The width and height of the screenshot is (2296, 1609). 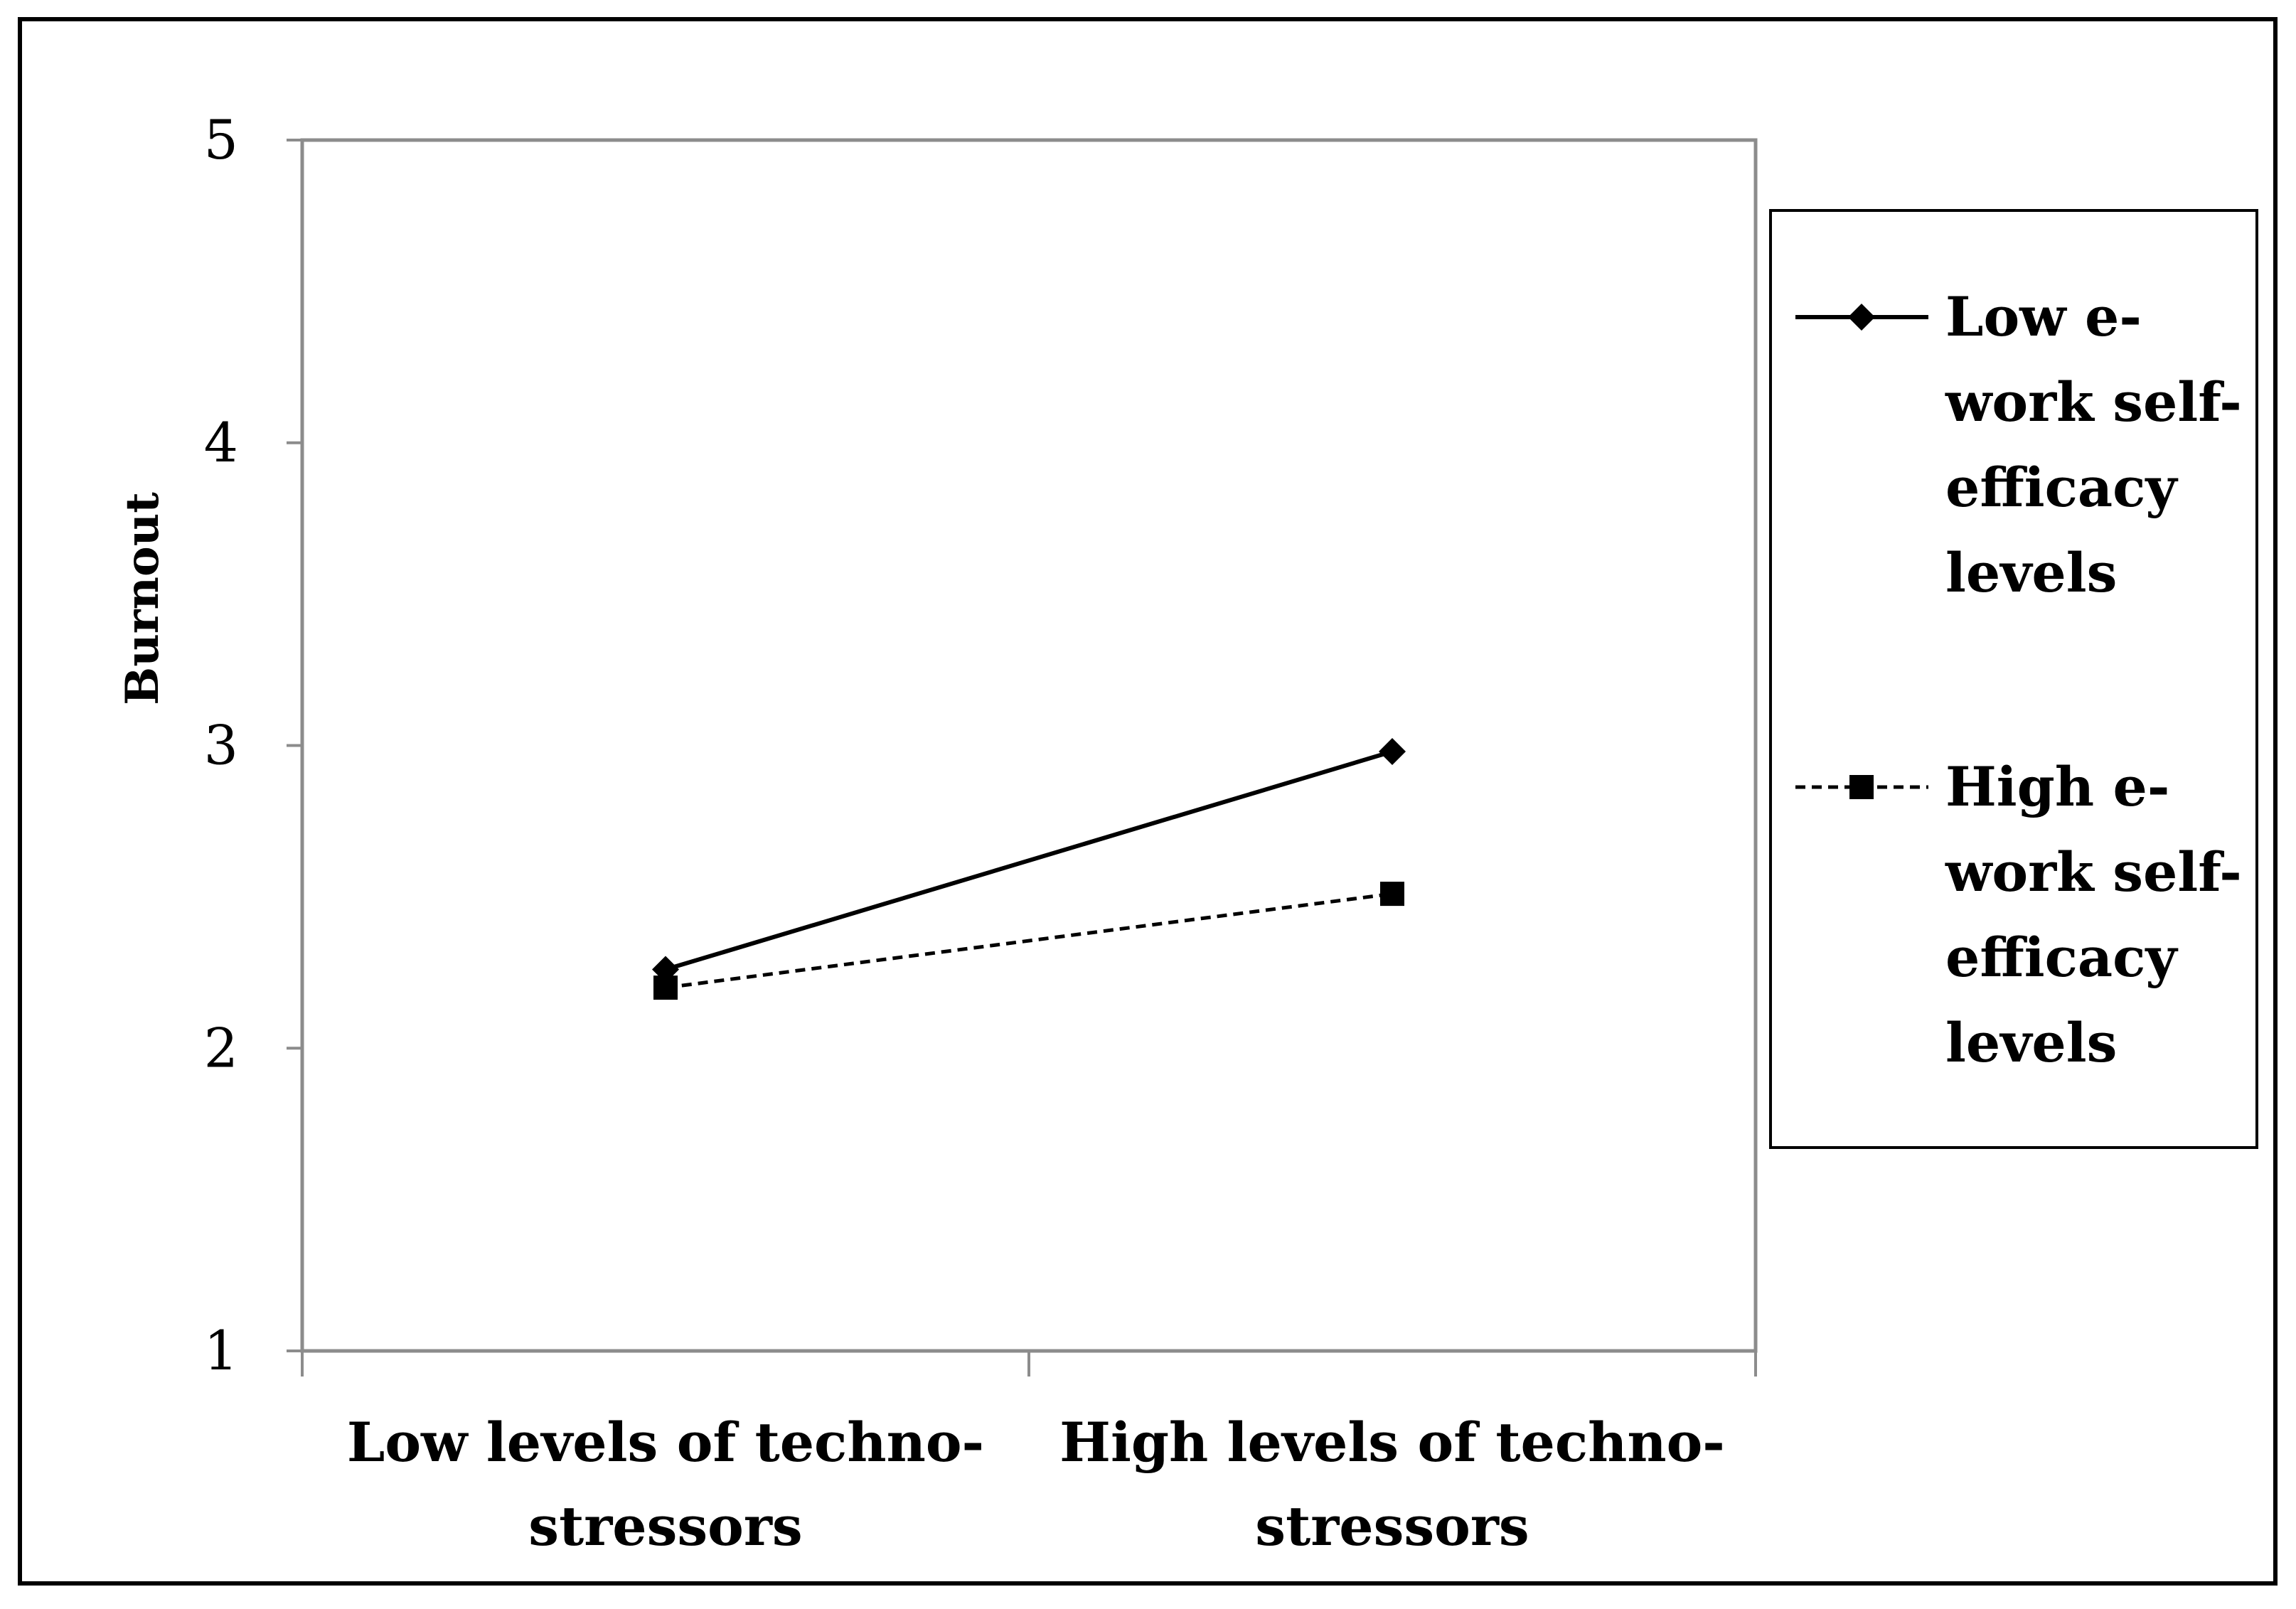 What do you see at coordinates (2093, 915) in the screenshot?
I see `legend-label: High e-work self-efficacy levels` at bounding box center [2093, 915].